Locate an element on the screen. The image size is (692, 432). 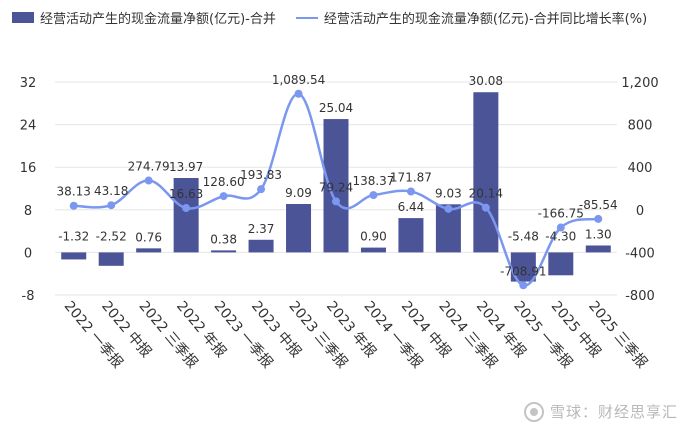
y-right-tick-label: 0 is located at coordinates (640, 211).